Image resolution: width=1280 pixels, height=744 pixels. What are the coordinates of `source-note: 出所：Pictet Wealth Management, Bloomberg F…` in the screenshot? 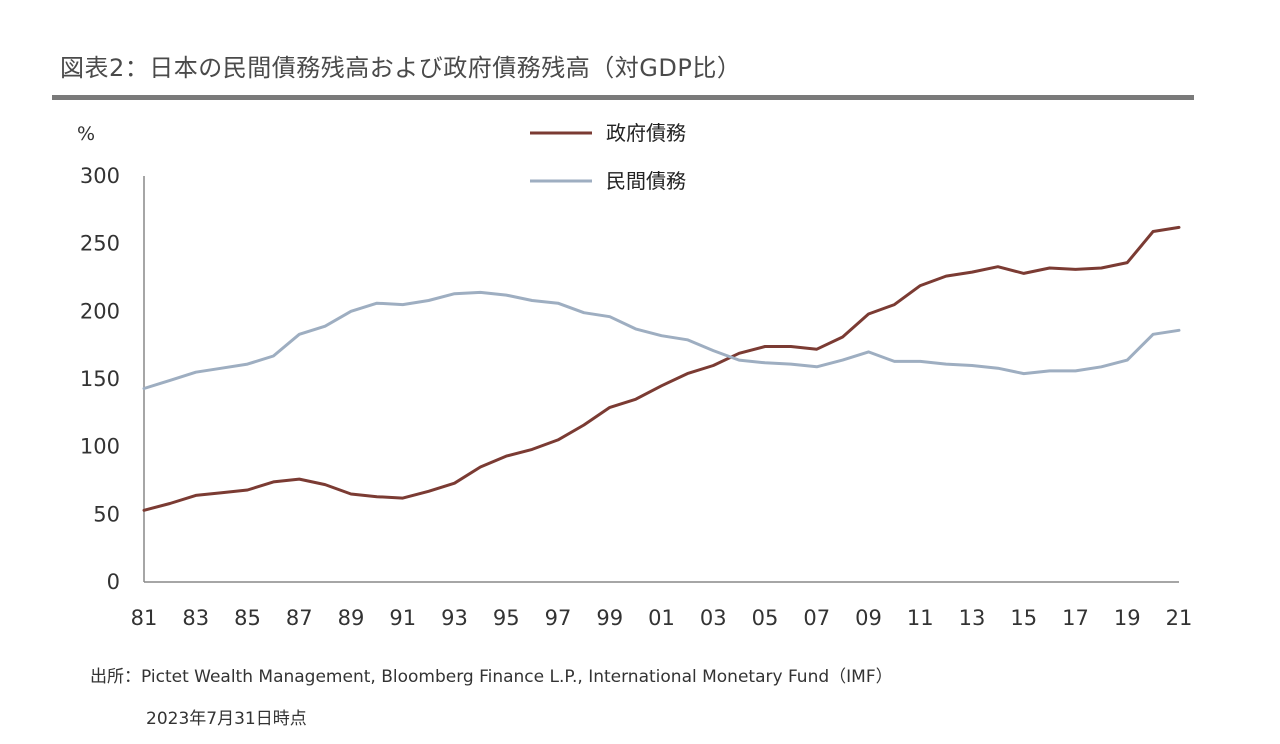 It's located at (491, 677).